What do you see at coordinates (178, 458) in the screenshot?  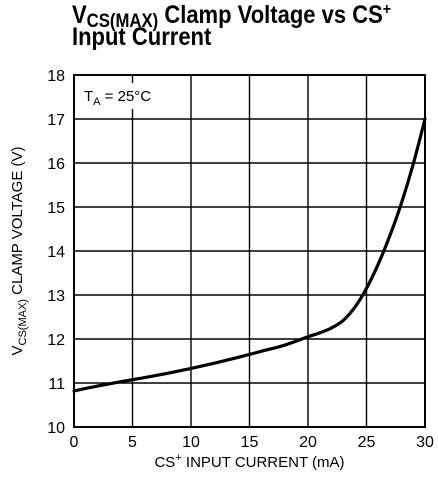 I see `x-label-superscript: +` at bounding box center [178, 458].